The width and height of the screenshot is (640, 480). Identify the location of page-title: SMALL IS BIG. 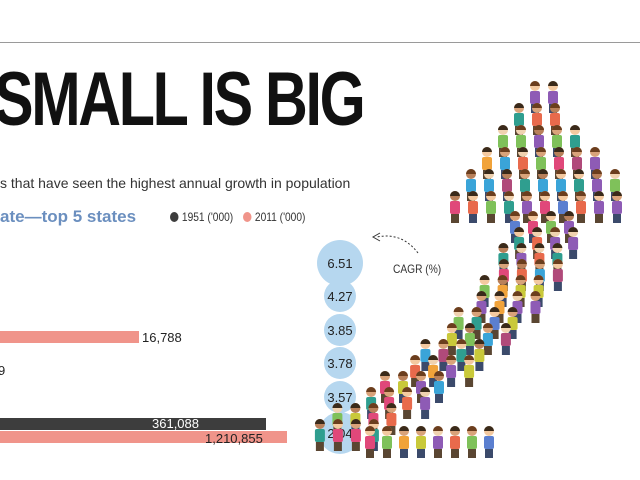
(183, 99).